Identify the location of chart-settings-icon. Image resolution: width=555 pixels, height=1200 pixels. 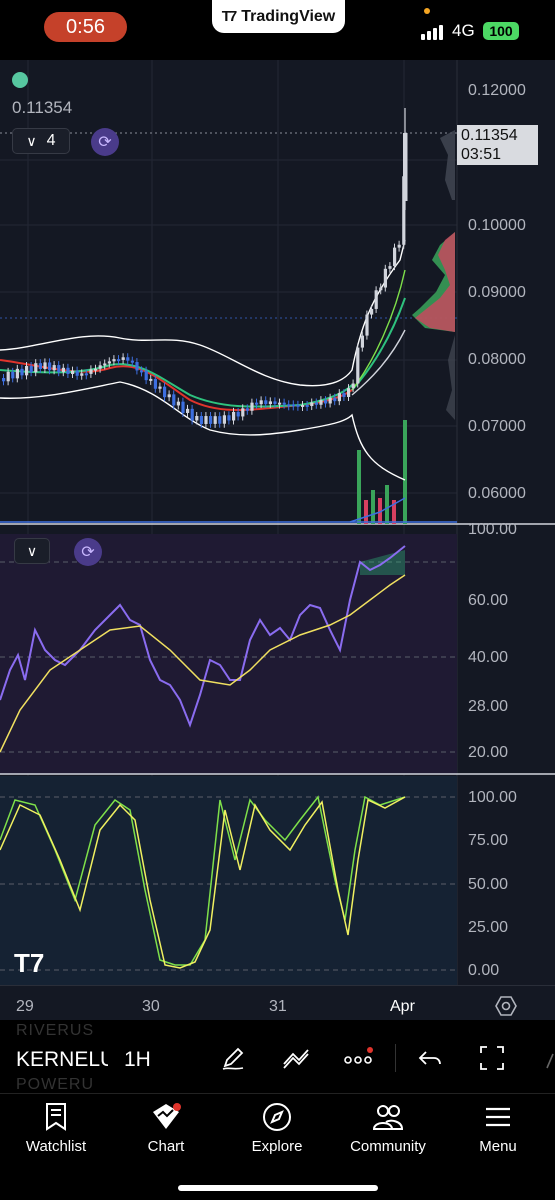
(506, 1006).